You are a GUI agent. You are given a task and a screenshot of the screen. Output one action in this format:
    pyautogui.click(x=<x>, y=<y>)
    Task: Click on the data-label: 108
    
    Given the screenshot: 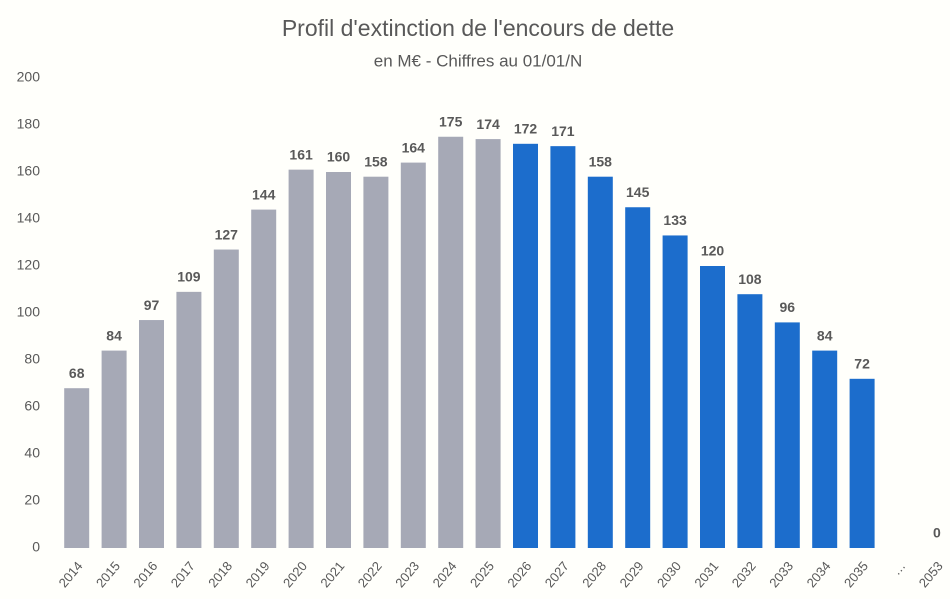 What is the action you would take?
    pyautogui.click(x=750, y=279)
    